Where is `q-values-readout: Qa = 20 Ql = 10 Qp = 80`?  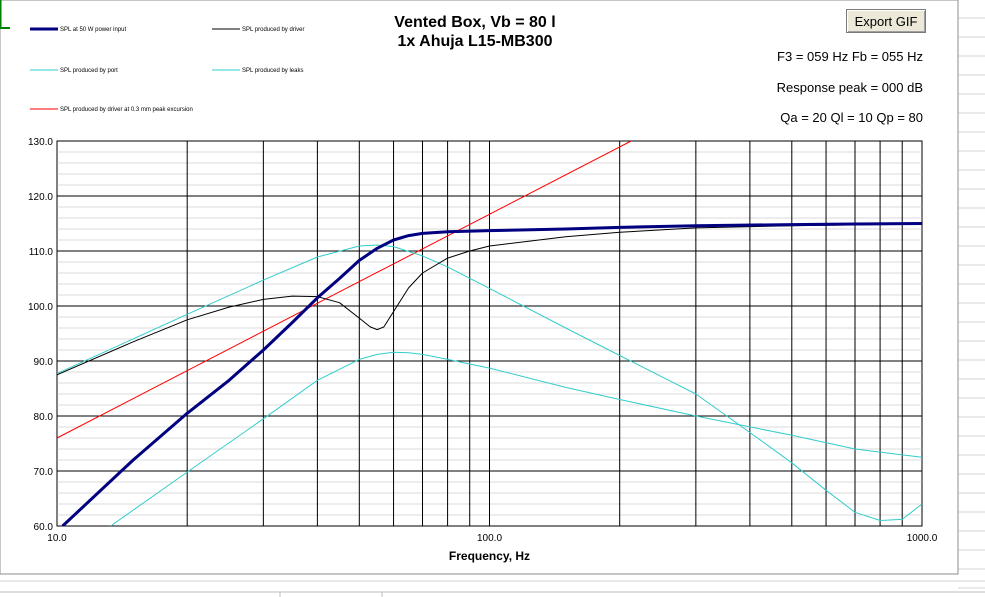 q-values-readout: Qa = 20 Ql = 10 Qp = 80 is located at coordinates (851, 117).